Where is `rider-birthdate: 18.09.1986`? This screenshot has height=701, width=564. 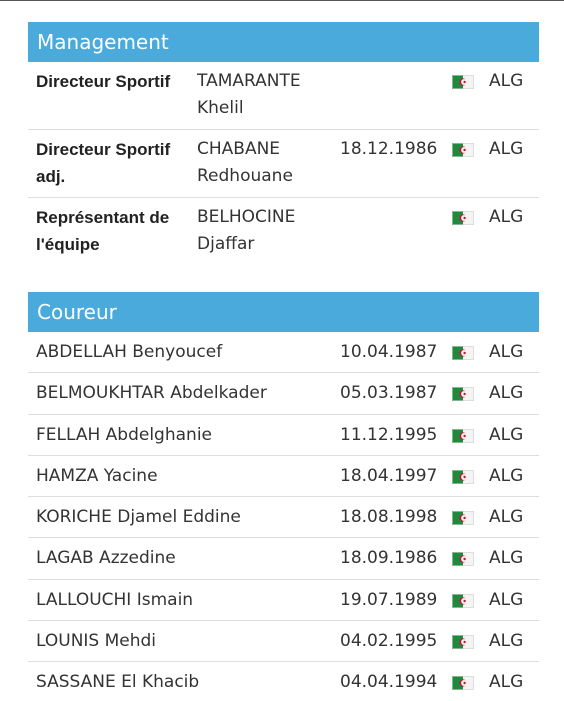 rider-birthdate: 18.09.1986 is located at coordinates (389, 558).